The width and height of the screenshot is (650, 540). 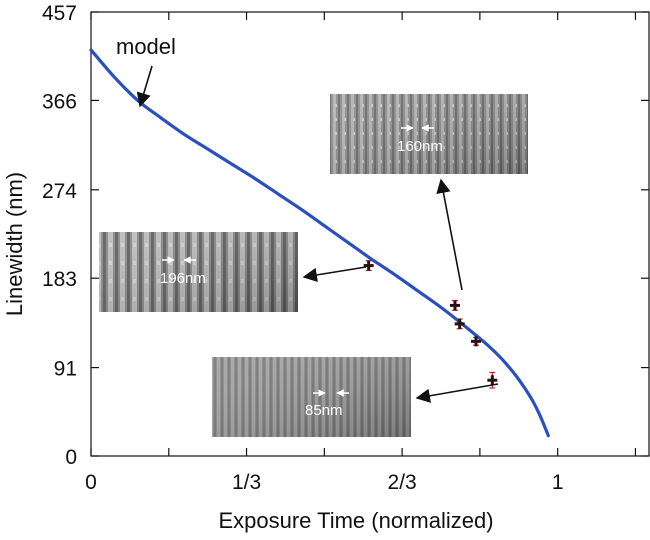 I want to click on y-tick-label: 0, so click(x=71, y=457).